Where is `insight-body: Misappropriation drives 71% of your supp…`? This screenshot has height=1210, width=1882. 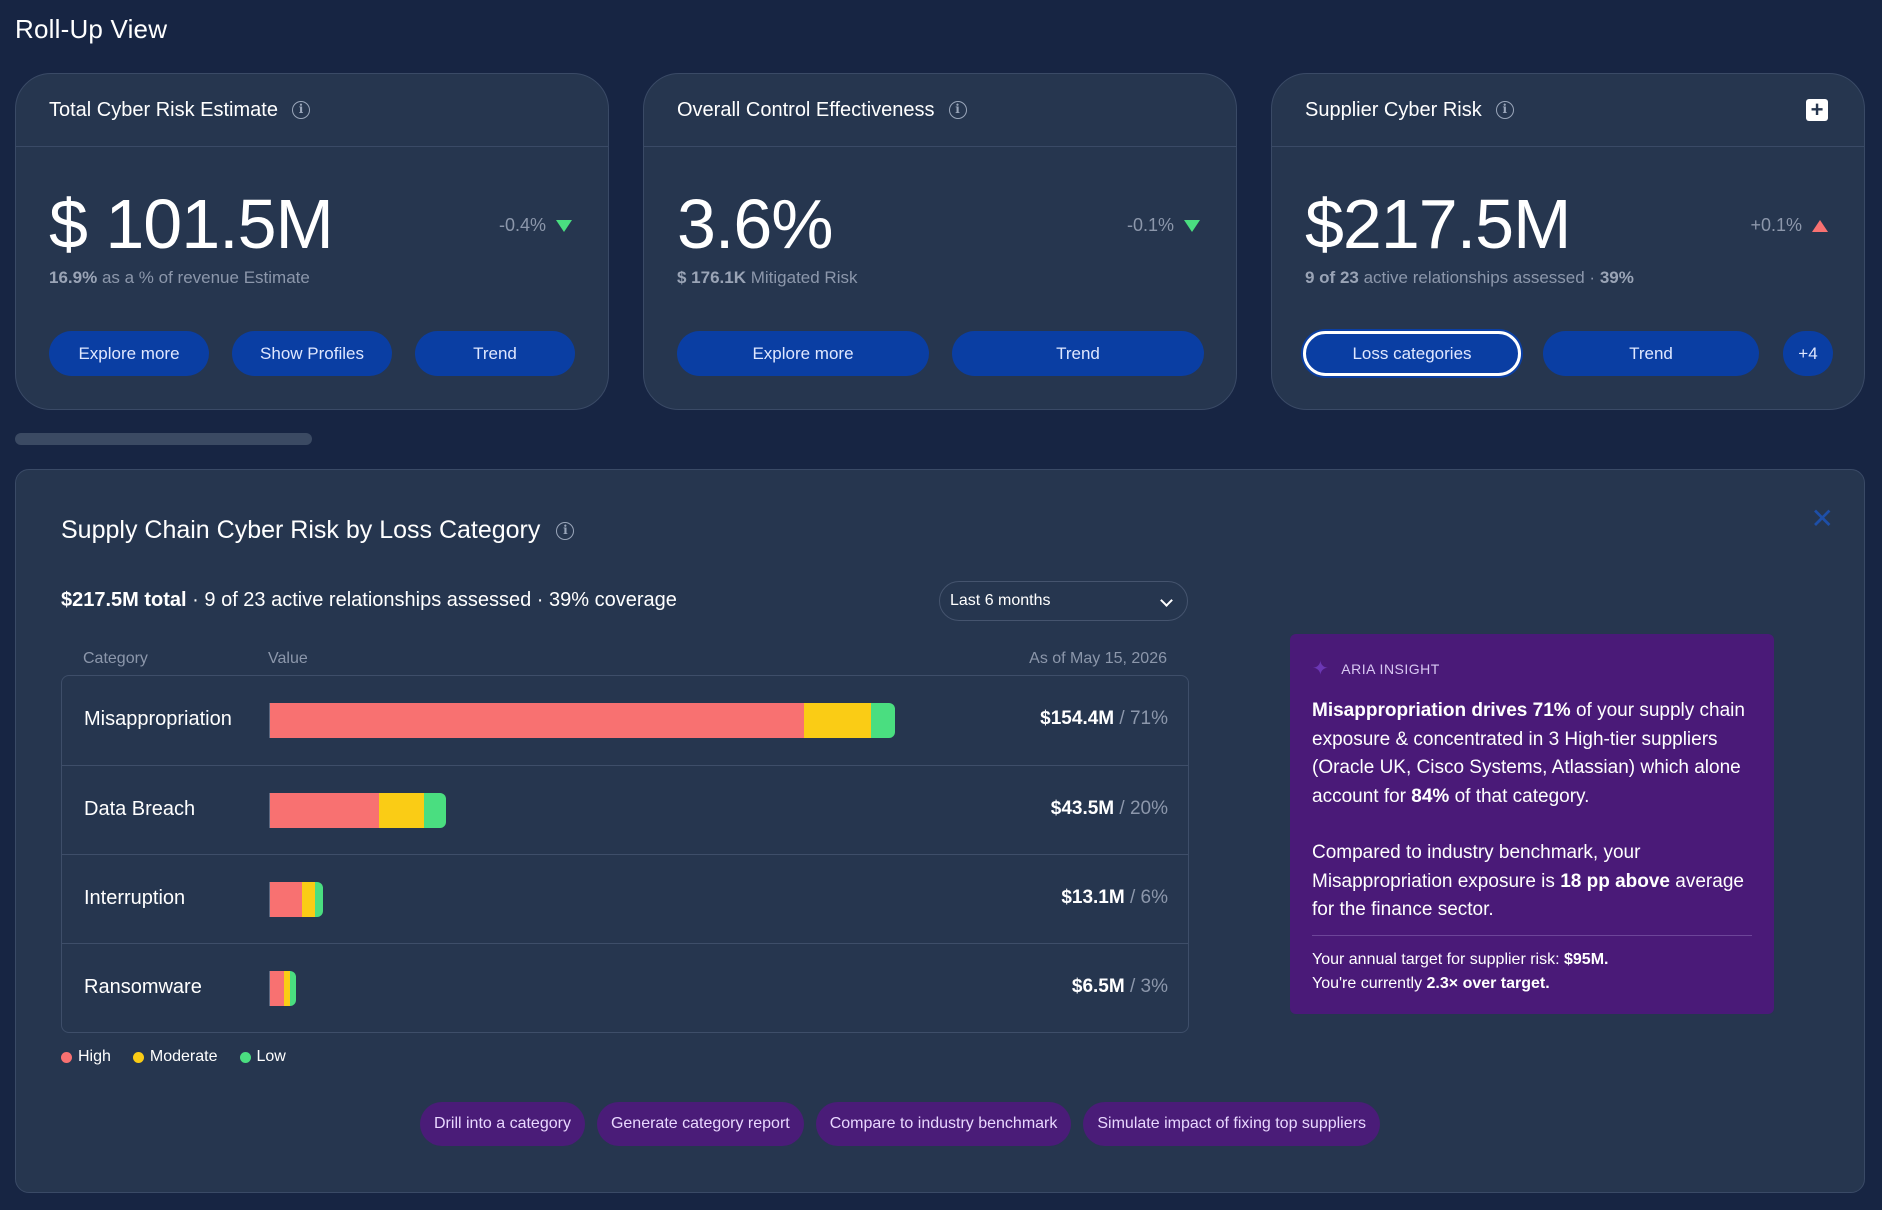 insight-body: Misappropriation drives 71% of your supp… is located at coordinates (1532, 811).